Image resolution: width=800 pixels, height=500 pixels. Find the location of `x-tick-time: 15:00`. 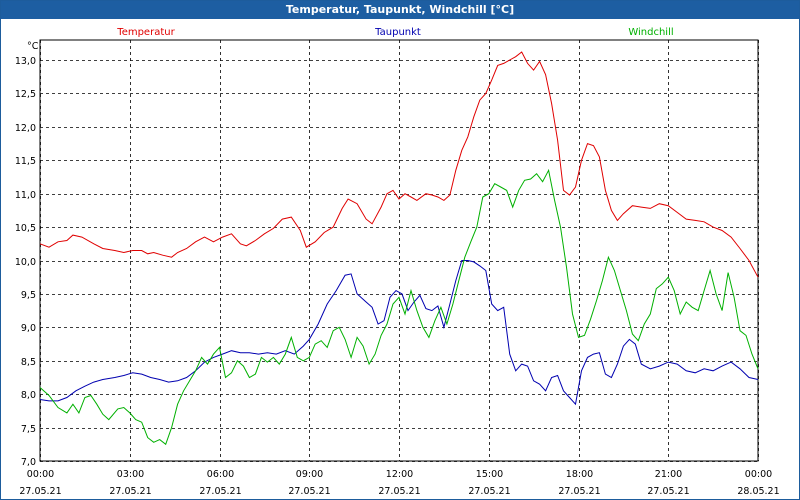

x-tick-time: 15:00 is located at coordinates (489, 474).